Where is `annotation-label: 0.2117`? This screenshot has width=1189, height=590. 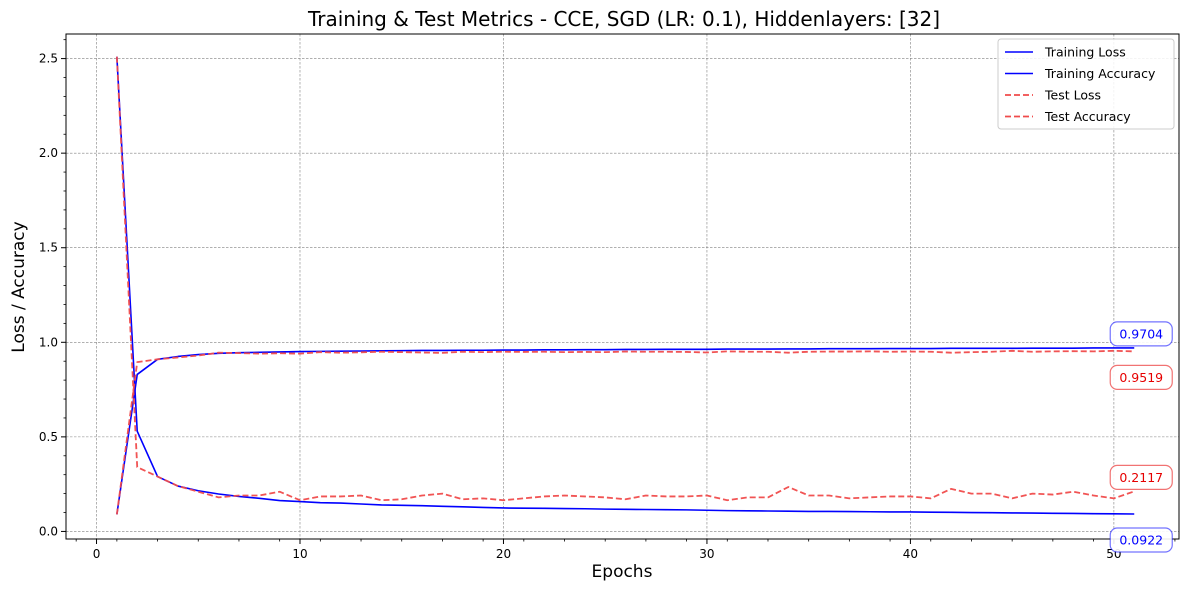 annotation-label: 0.2117 is located at coordinates (1141, 477).